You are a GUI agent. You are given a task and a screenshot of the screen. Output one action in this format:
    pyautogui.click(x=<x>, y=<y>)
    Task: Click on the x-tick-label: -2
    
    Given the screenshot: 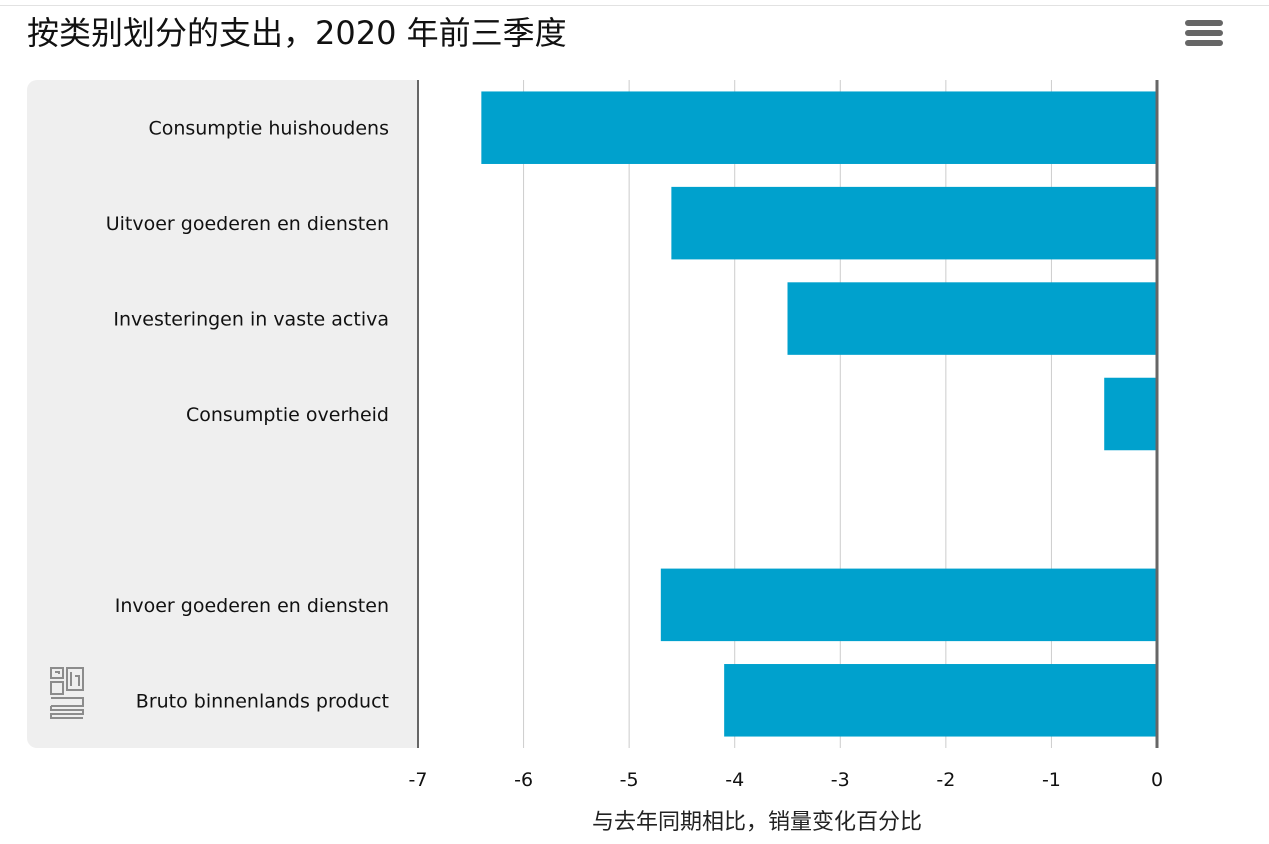 What is the action you would take?
    pyautogui.click(x=945, y=780)
    